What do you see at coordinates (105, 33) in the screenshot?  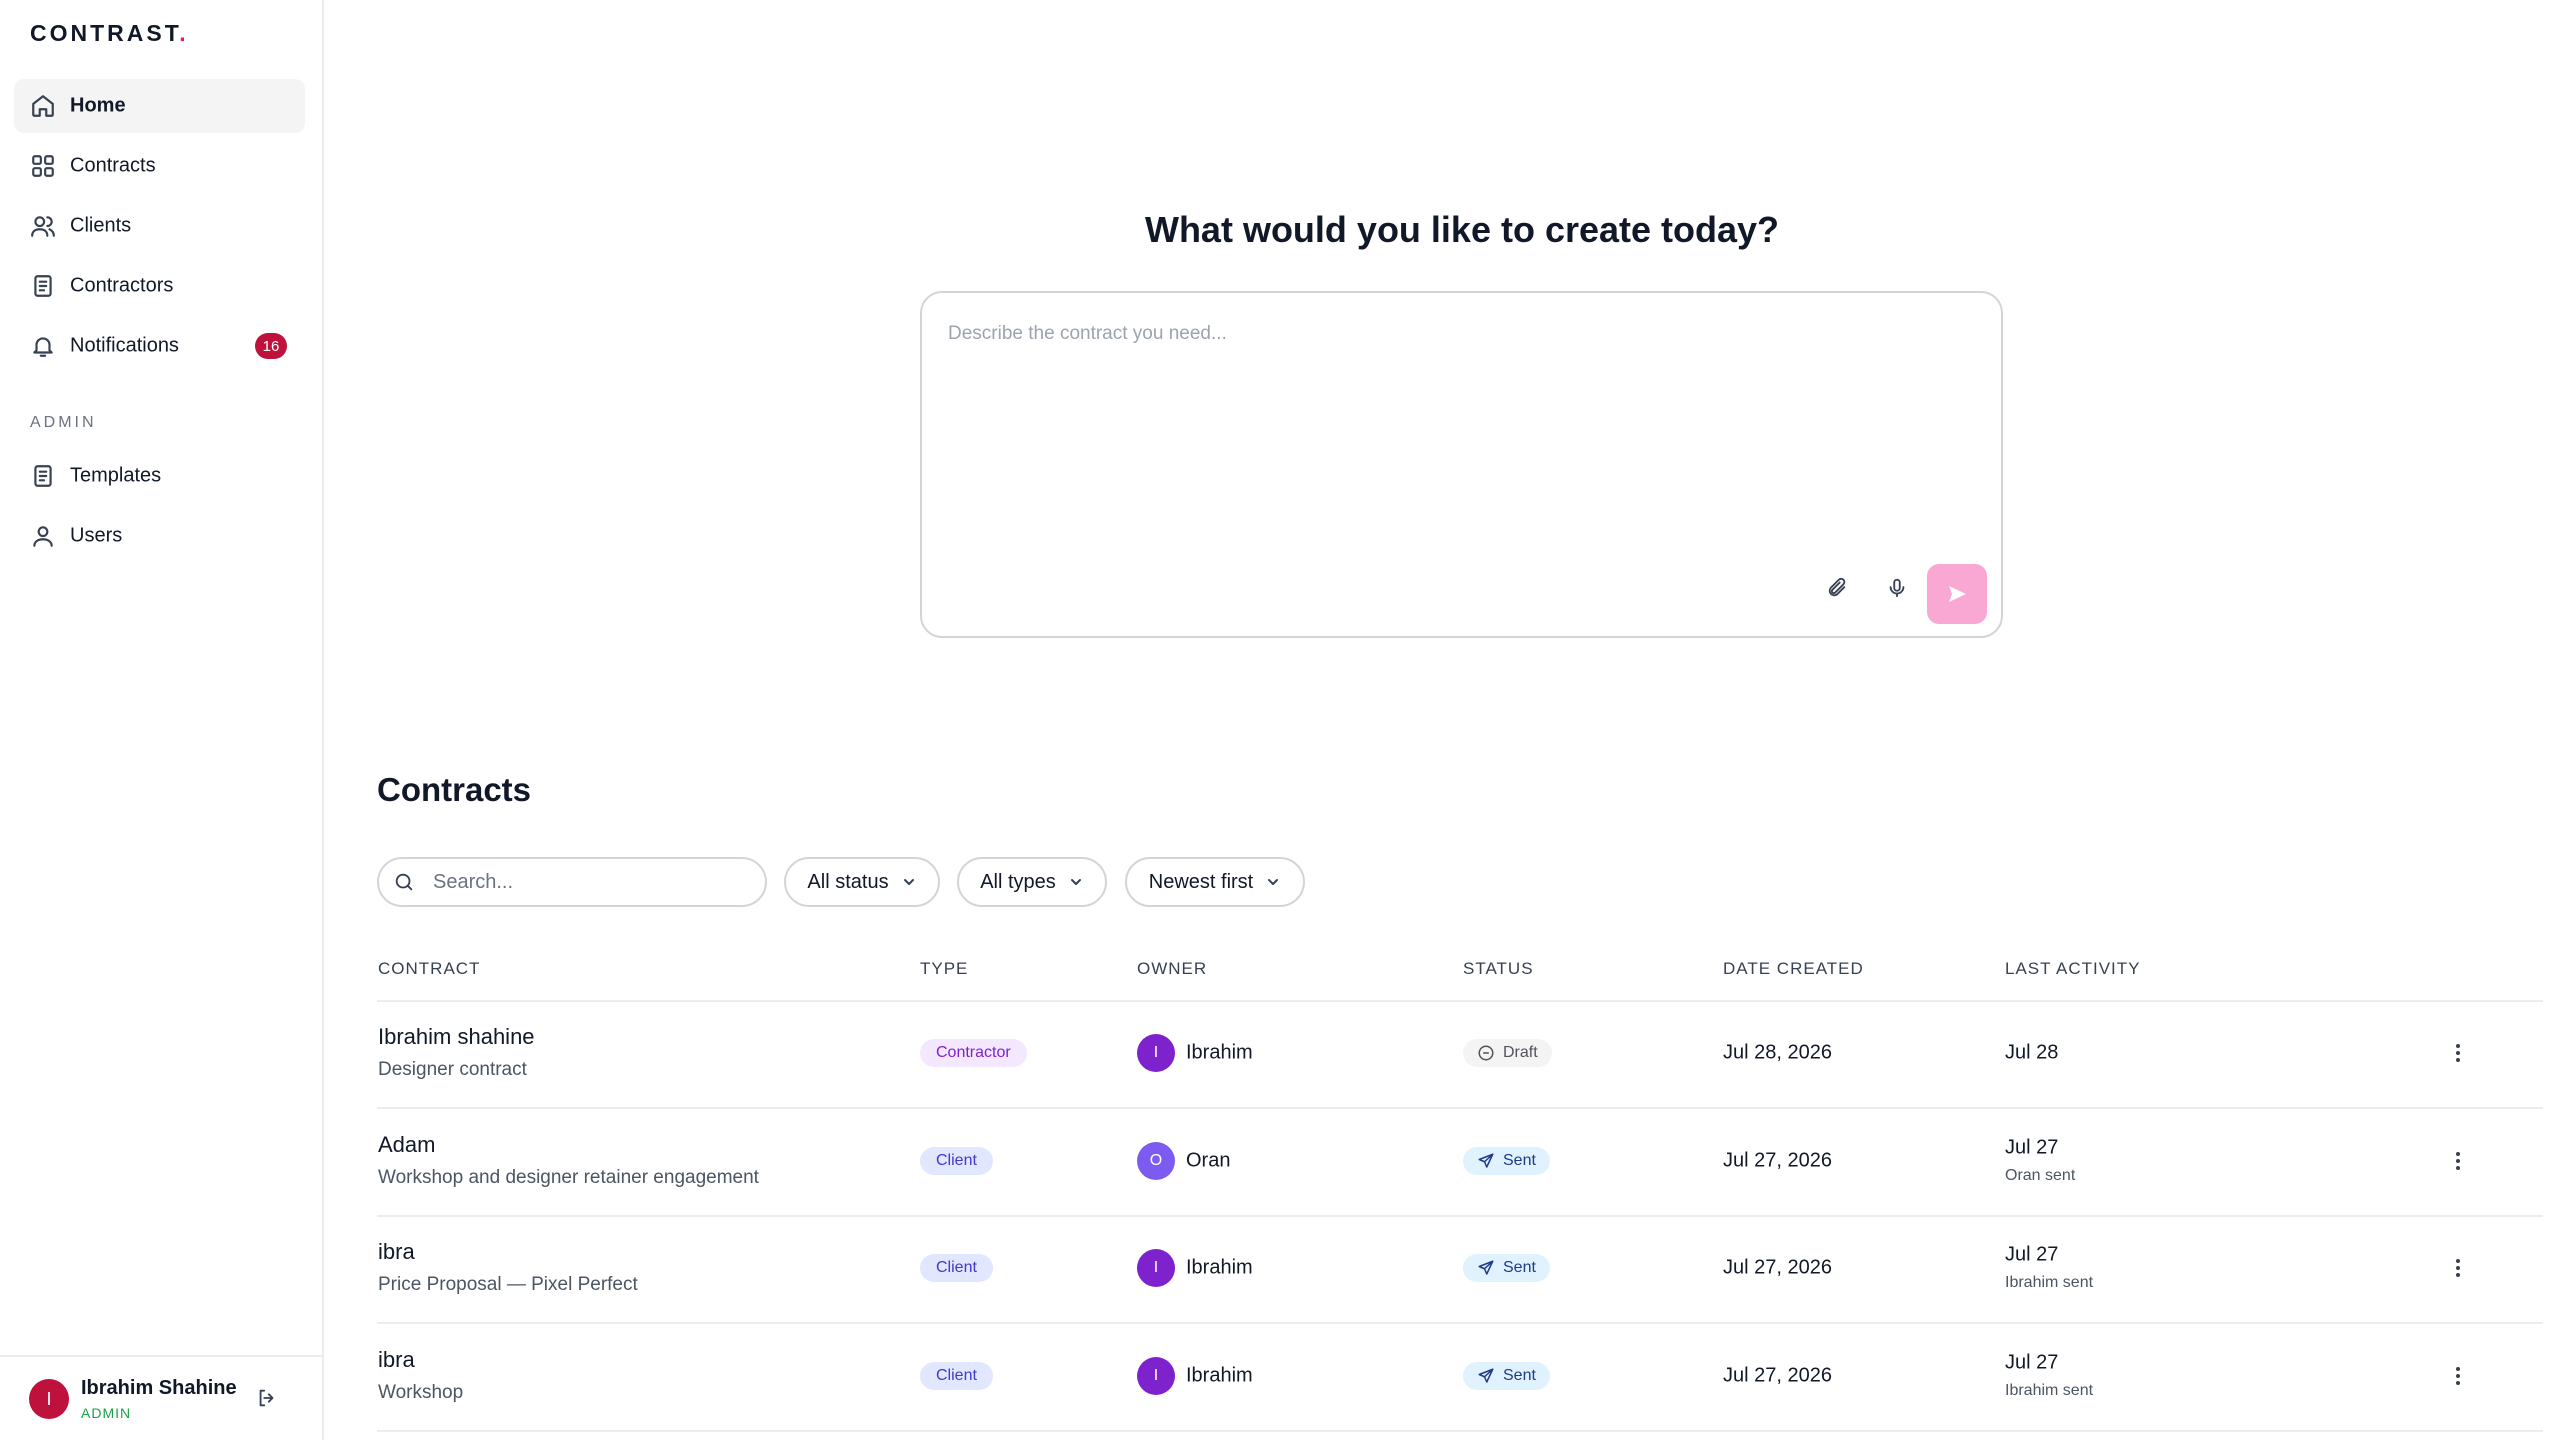 I see `logo-text: CONTRAST` at bounding box center [105, 33].